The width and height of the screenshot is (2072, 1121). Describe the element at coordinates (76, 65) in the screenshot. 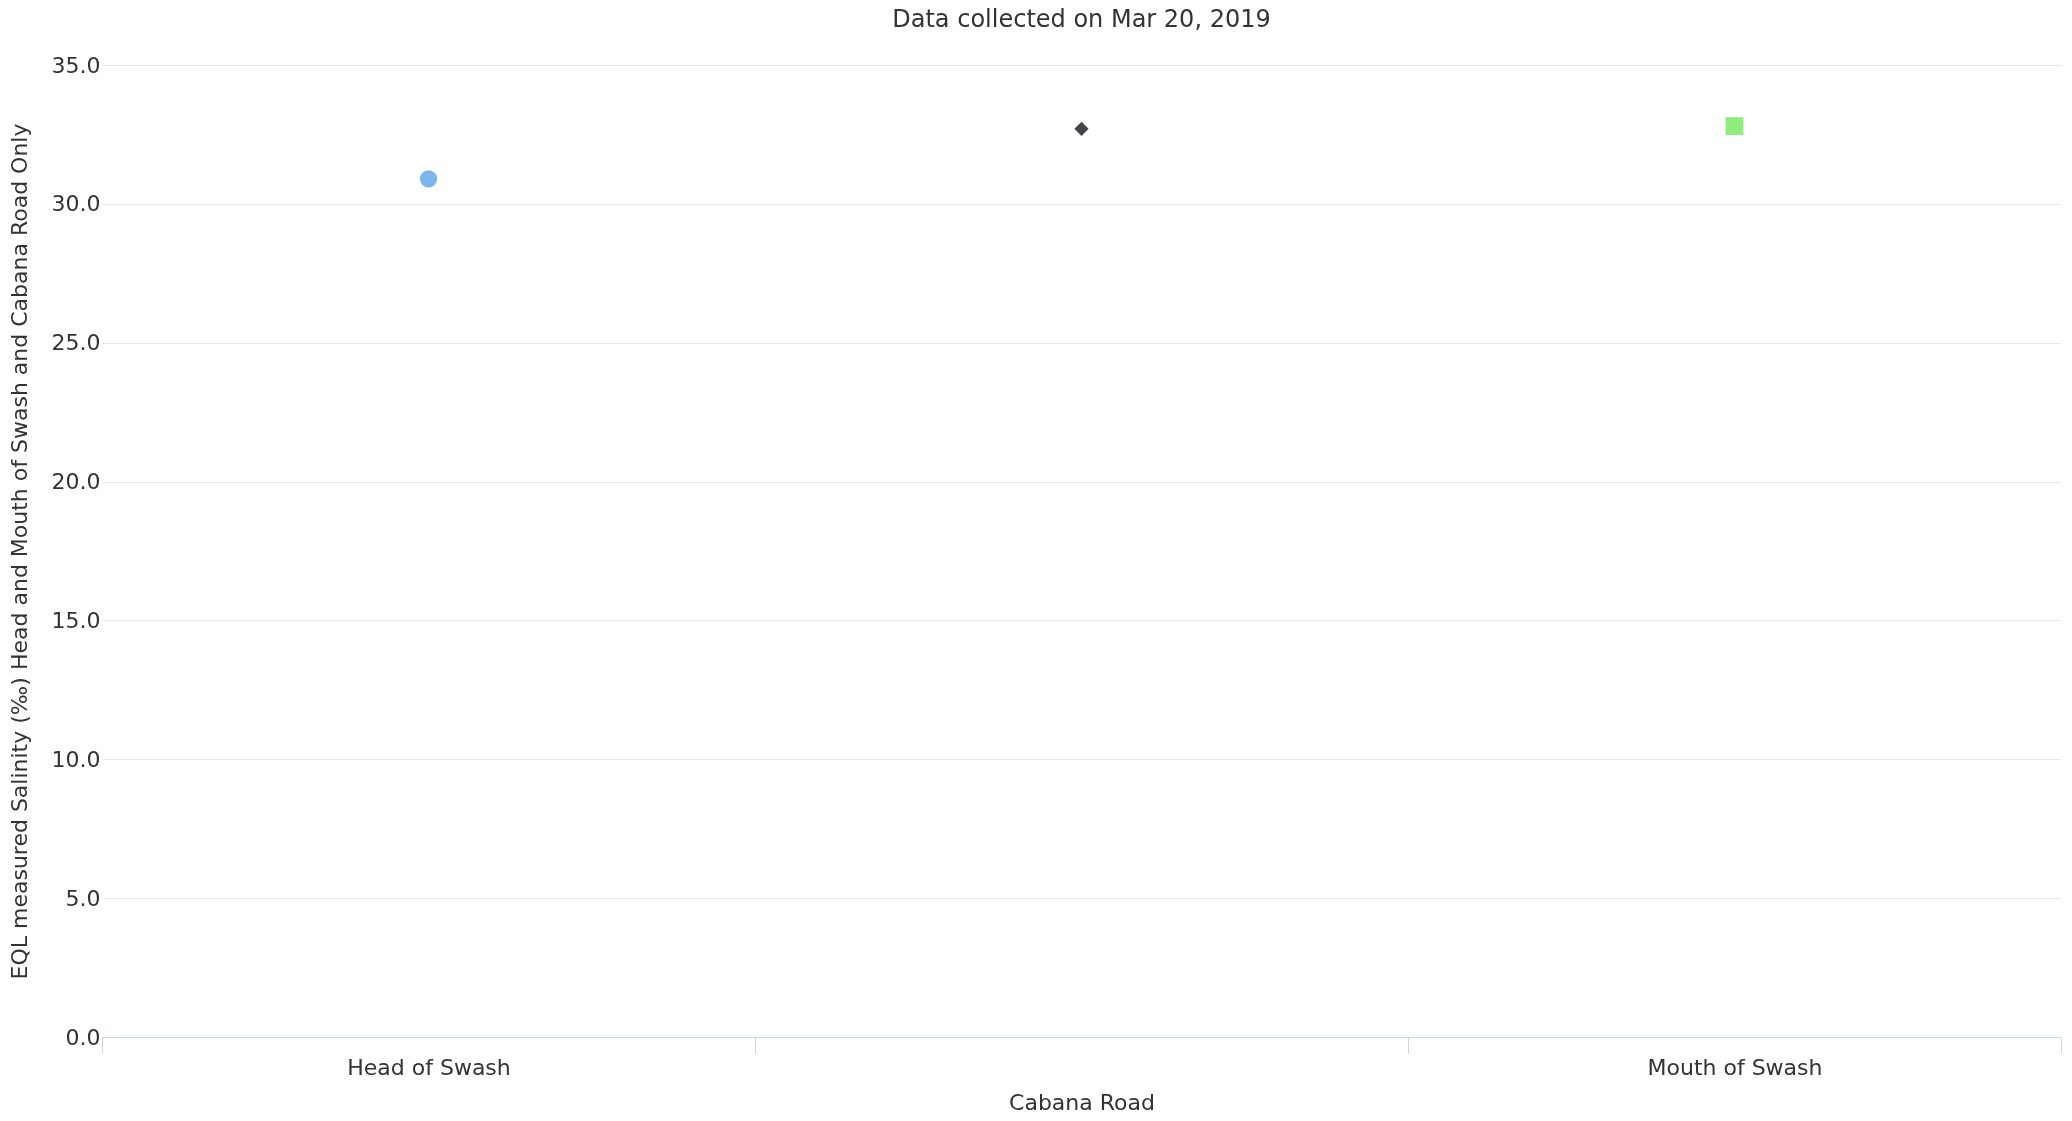

I see `y-tick-label: 35.0` at that location.